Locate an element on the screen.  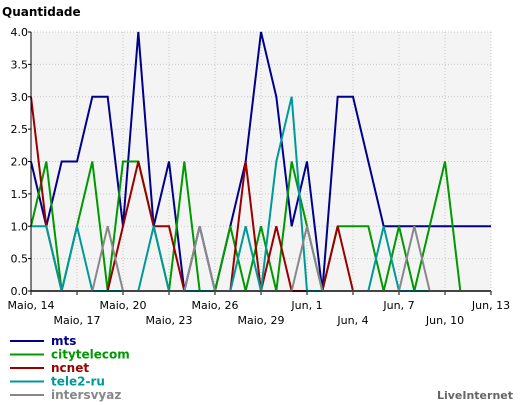
x-tick-label: Maio, 29 is located at coordinates (260, 320).